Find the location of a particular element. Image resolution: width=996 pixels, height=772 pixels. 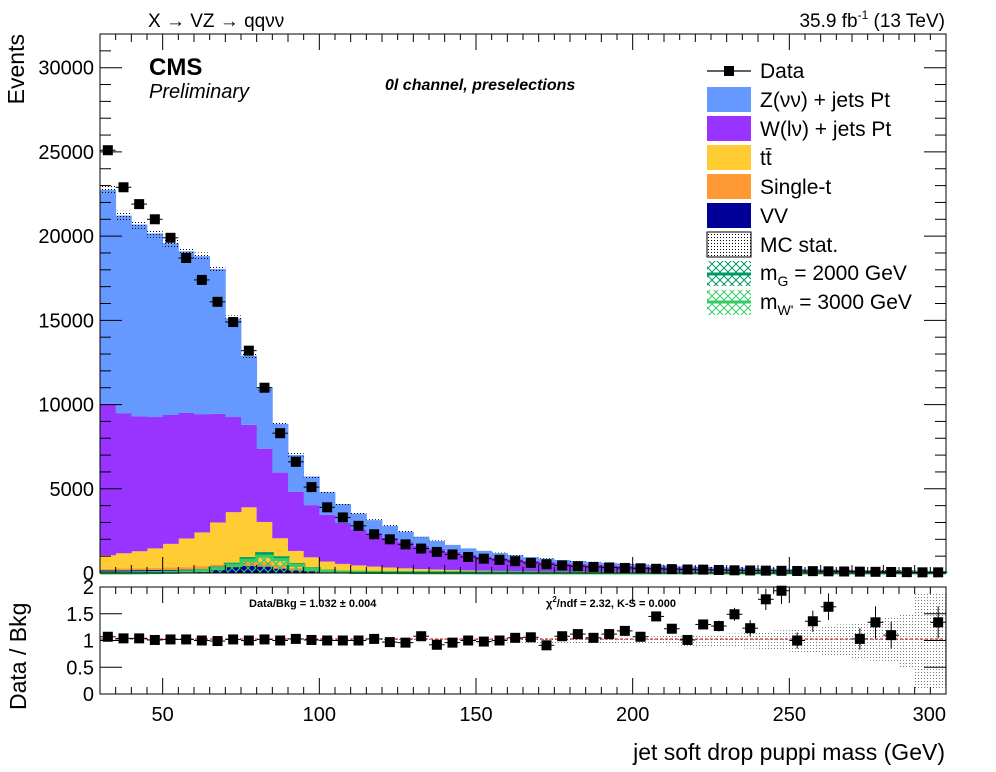

y-tick-label-0: 0 is located at coordinates (88, 574).